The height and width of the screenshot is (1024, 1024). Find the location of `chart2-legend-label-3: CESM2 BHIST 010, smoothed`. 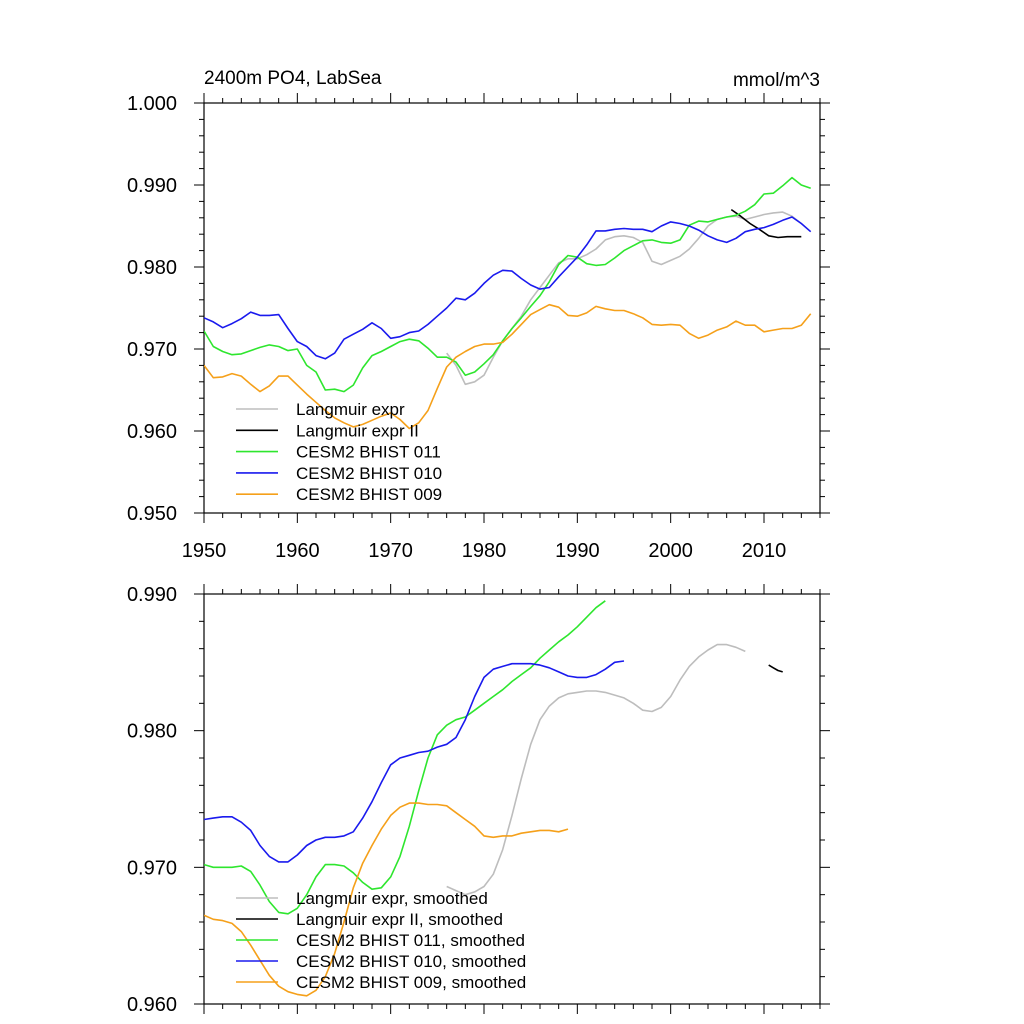

chart2-legend-label-3: CESM2 BHIST 010, smoothed is located at coordinates (411, 961).